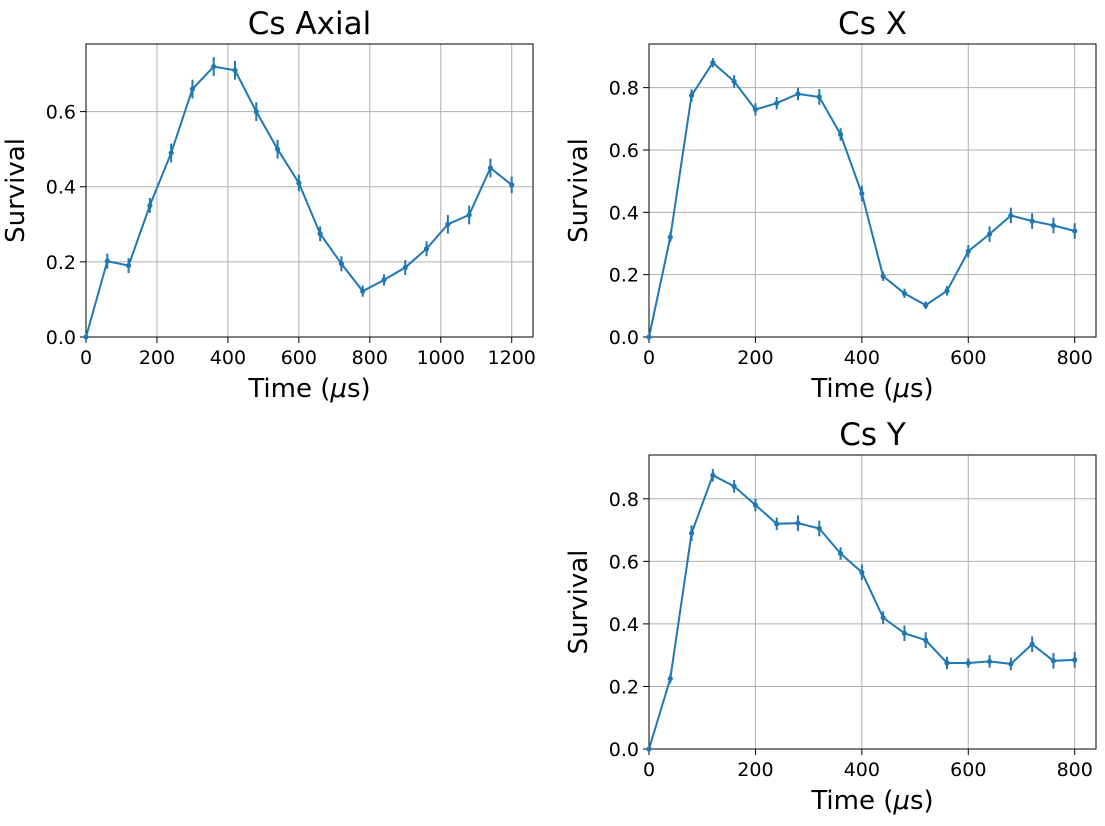 The image size is (1105, 826). What do you see at coordinates (441, 358) in the screenshot?
I see `x-tick-label: 1000` at bounding box center [441, 358].